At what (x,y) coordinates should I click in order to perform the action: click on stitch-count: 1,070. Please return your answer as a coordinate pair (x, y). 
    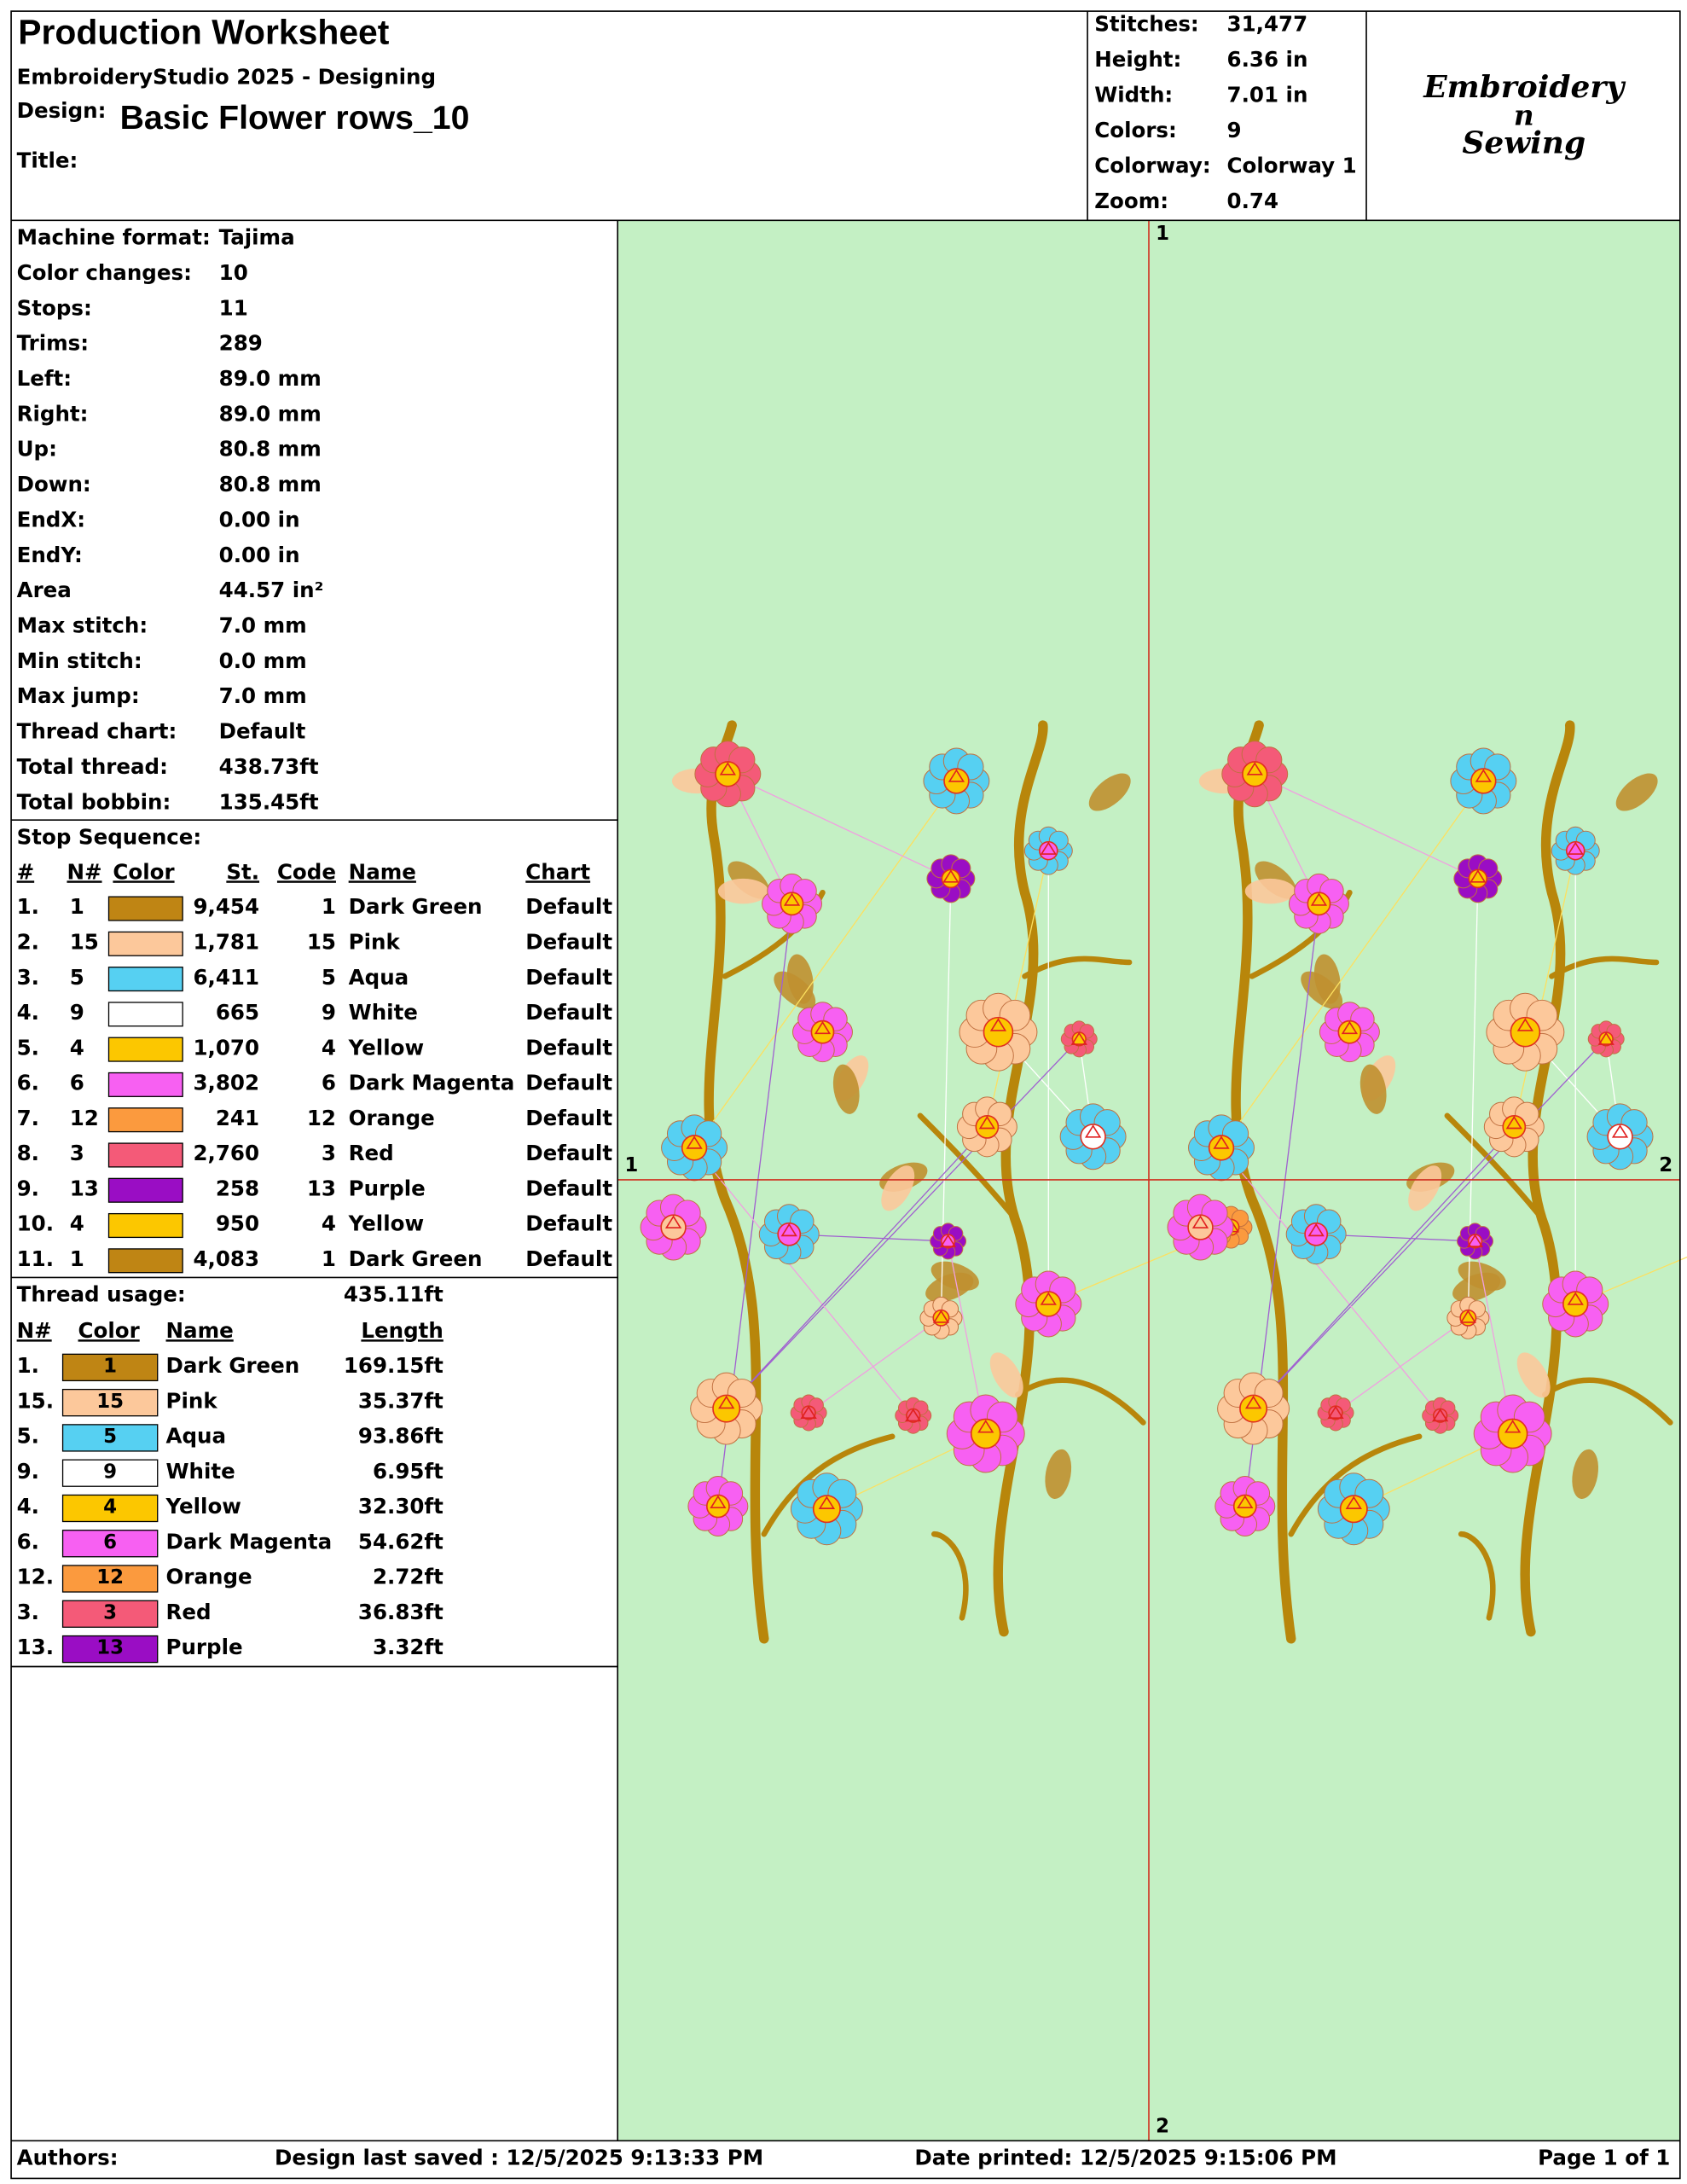
    Looking at the image, I should click on (227, 1047).